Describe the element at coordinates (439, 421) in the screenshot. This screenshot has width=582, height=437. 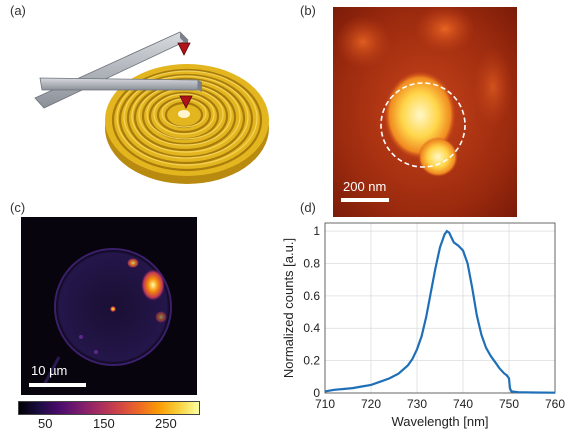
I see `x-axis-label: Wavelength [nm]` at that location.